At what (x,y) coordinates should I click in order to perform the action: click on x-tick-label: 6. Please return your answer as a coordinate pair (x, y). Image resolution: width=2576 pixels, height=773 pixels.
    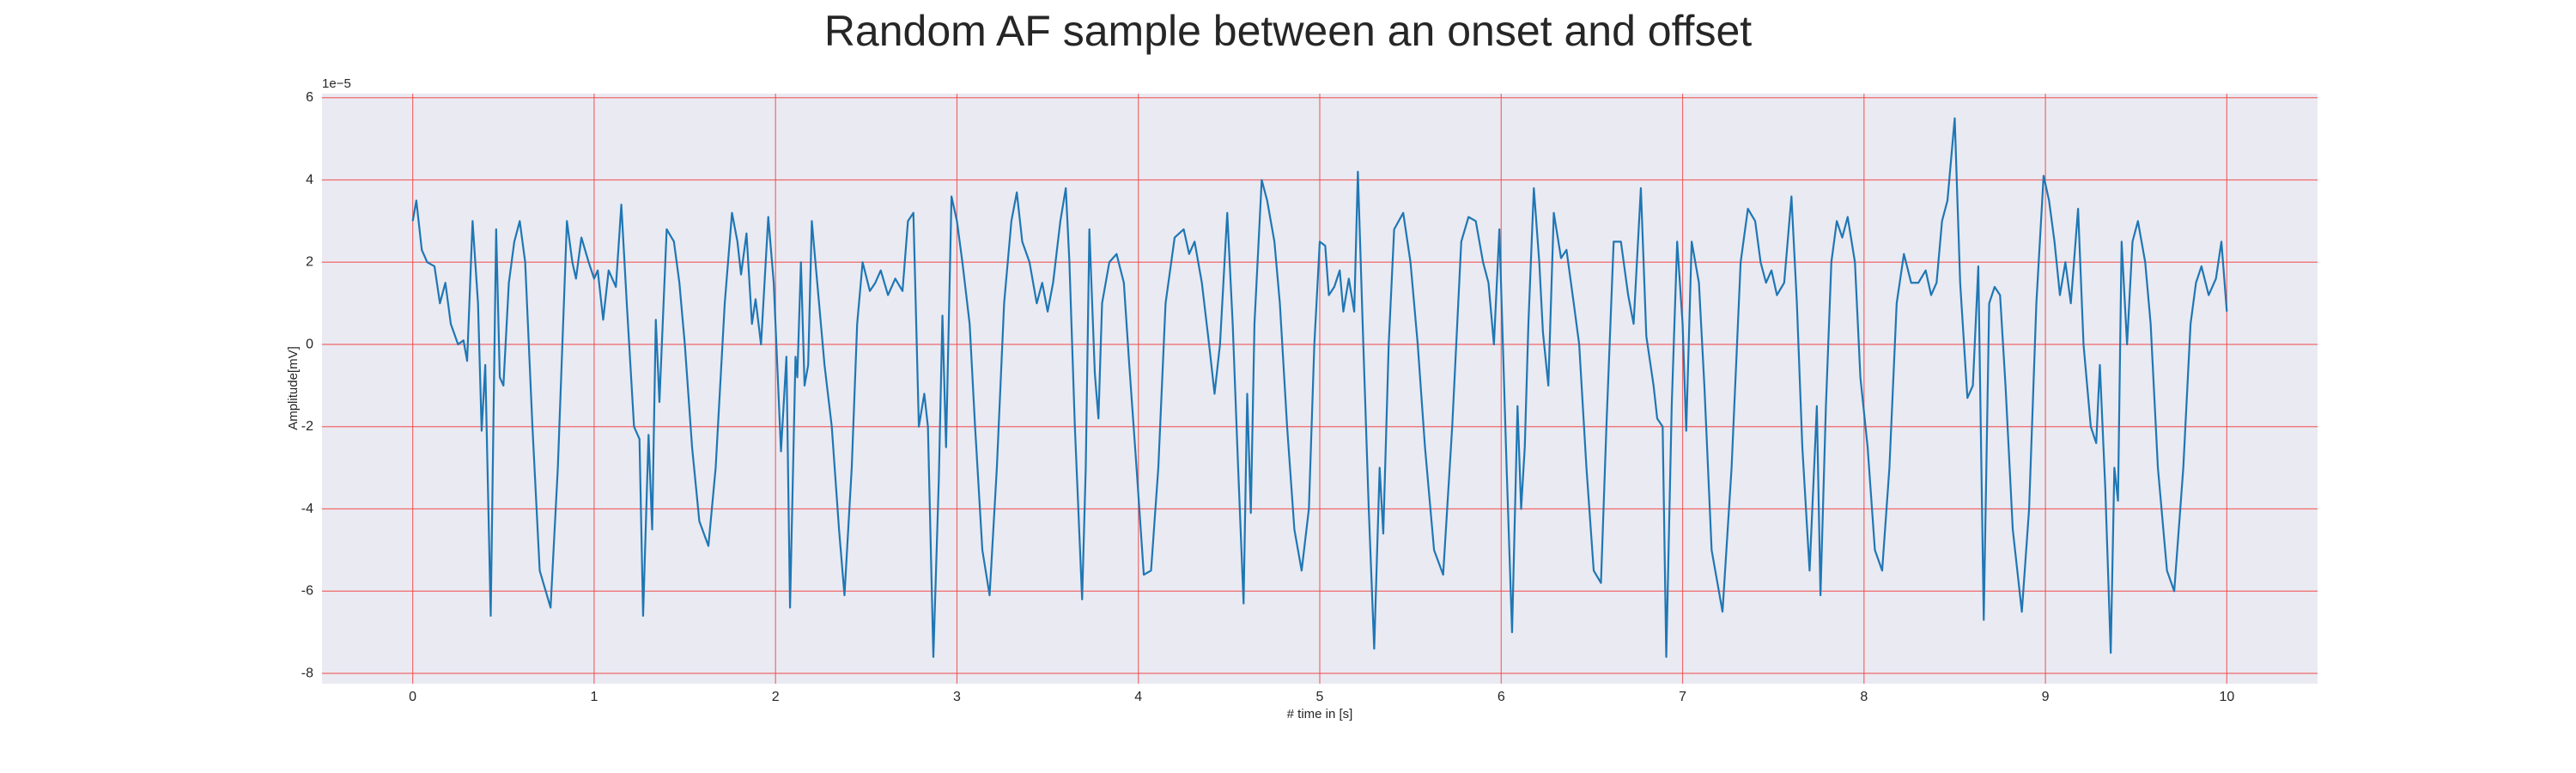
    Looking at the image, I should click on (1502, 697).